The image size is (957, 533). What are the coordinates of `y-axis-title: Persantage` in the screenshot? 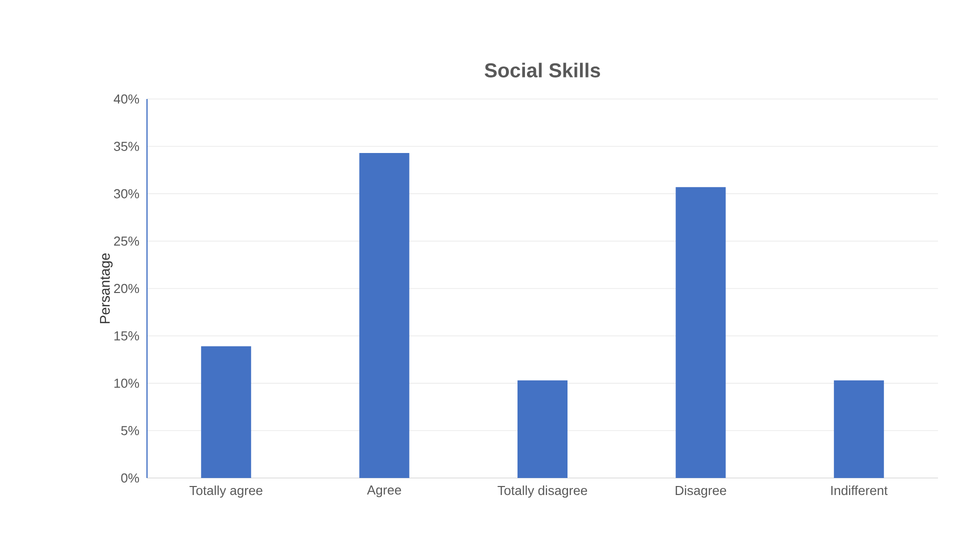 It's located at (106, 288).